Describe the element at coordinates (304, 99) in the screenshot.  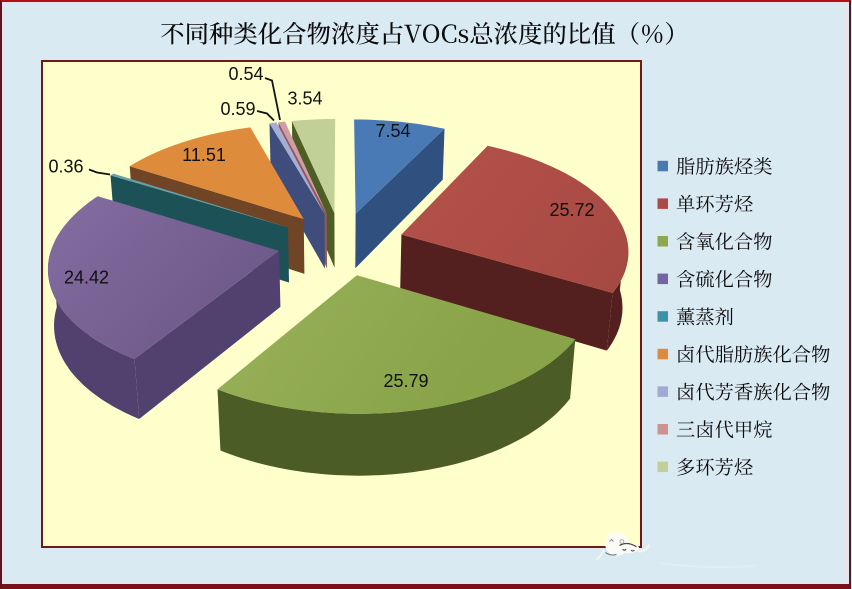
I see `svg-text: 3.54` at that location.